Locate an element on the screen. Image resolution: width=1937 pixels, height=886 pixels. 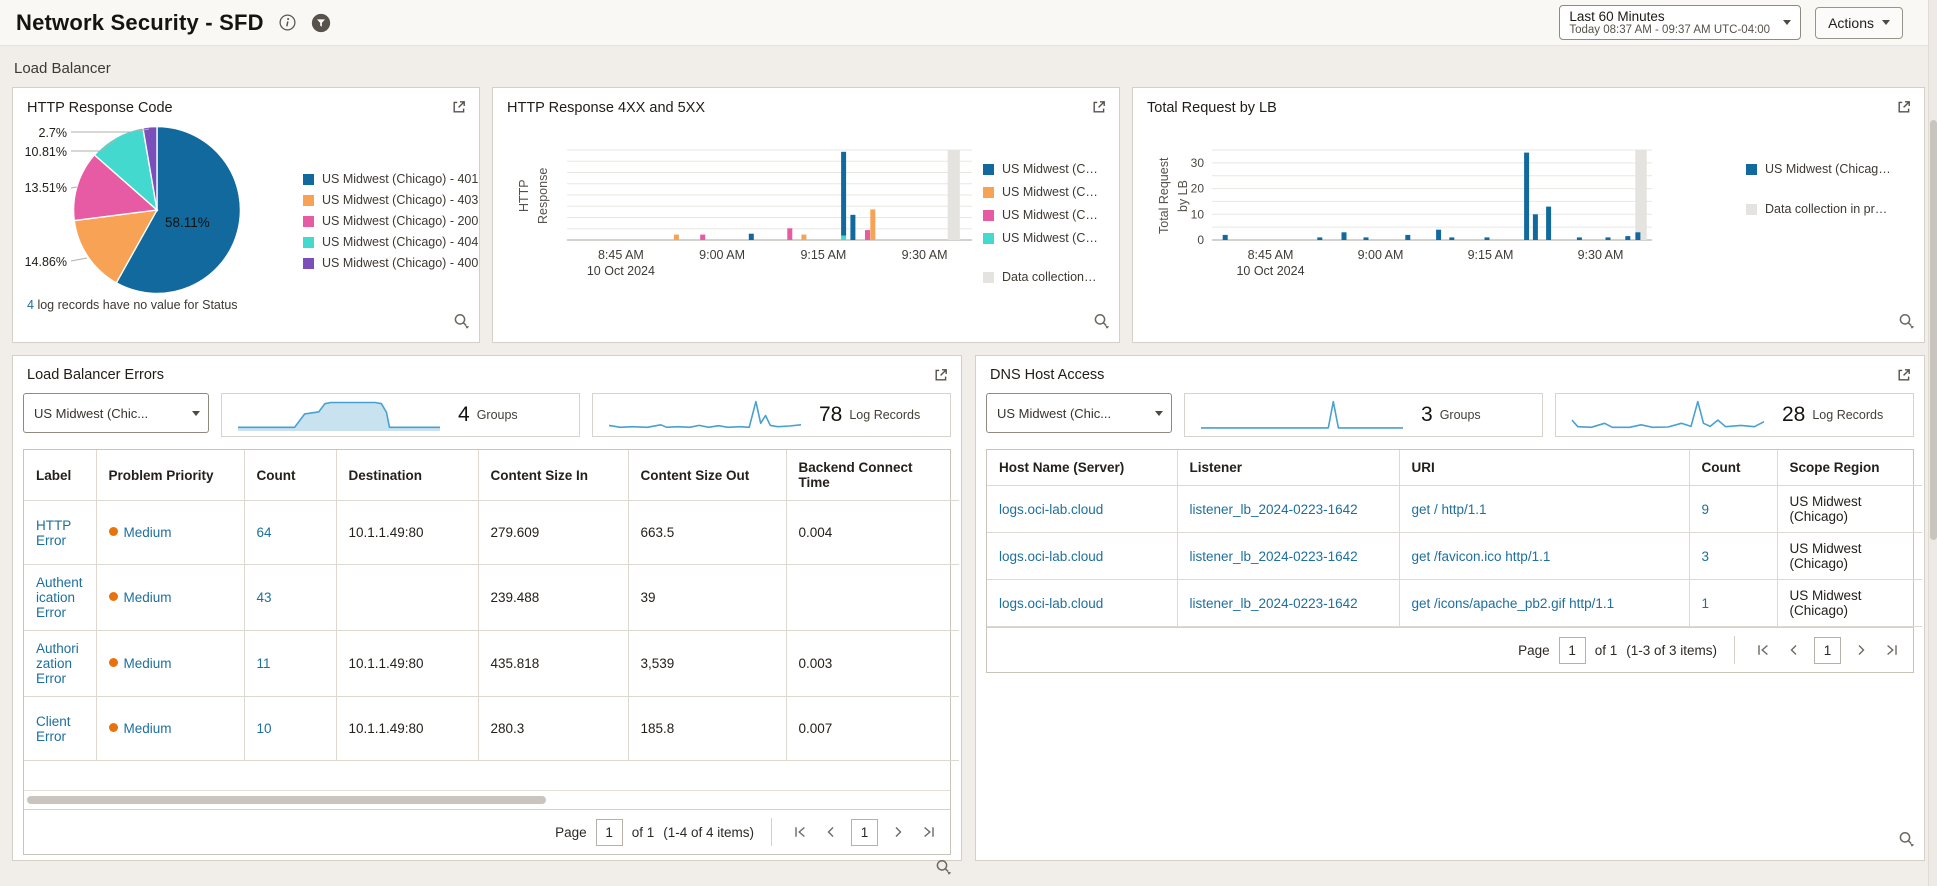
horizontal-scrollbar is located at coordinates (487, 800).